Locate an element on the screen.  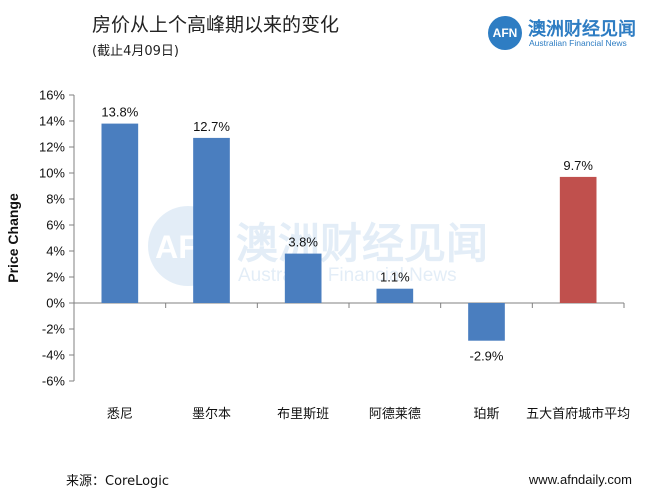
data-label-4: -2.9% is located at coordinates (487, 356).